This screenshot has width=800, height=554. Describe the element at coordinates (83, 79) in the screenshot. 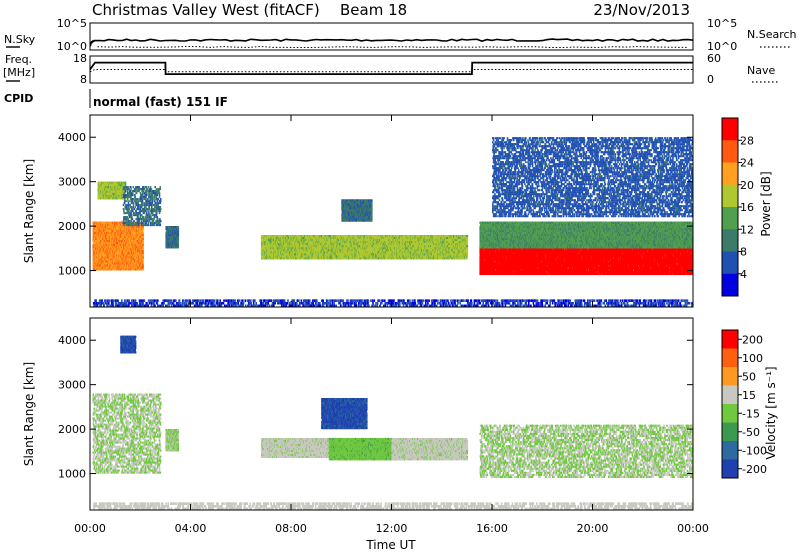

I see `freq-ytick-bottom: 8` at that location.